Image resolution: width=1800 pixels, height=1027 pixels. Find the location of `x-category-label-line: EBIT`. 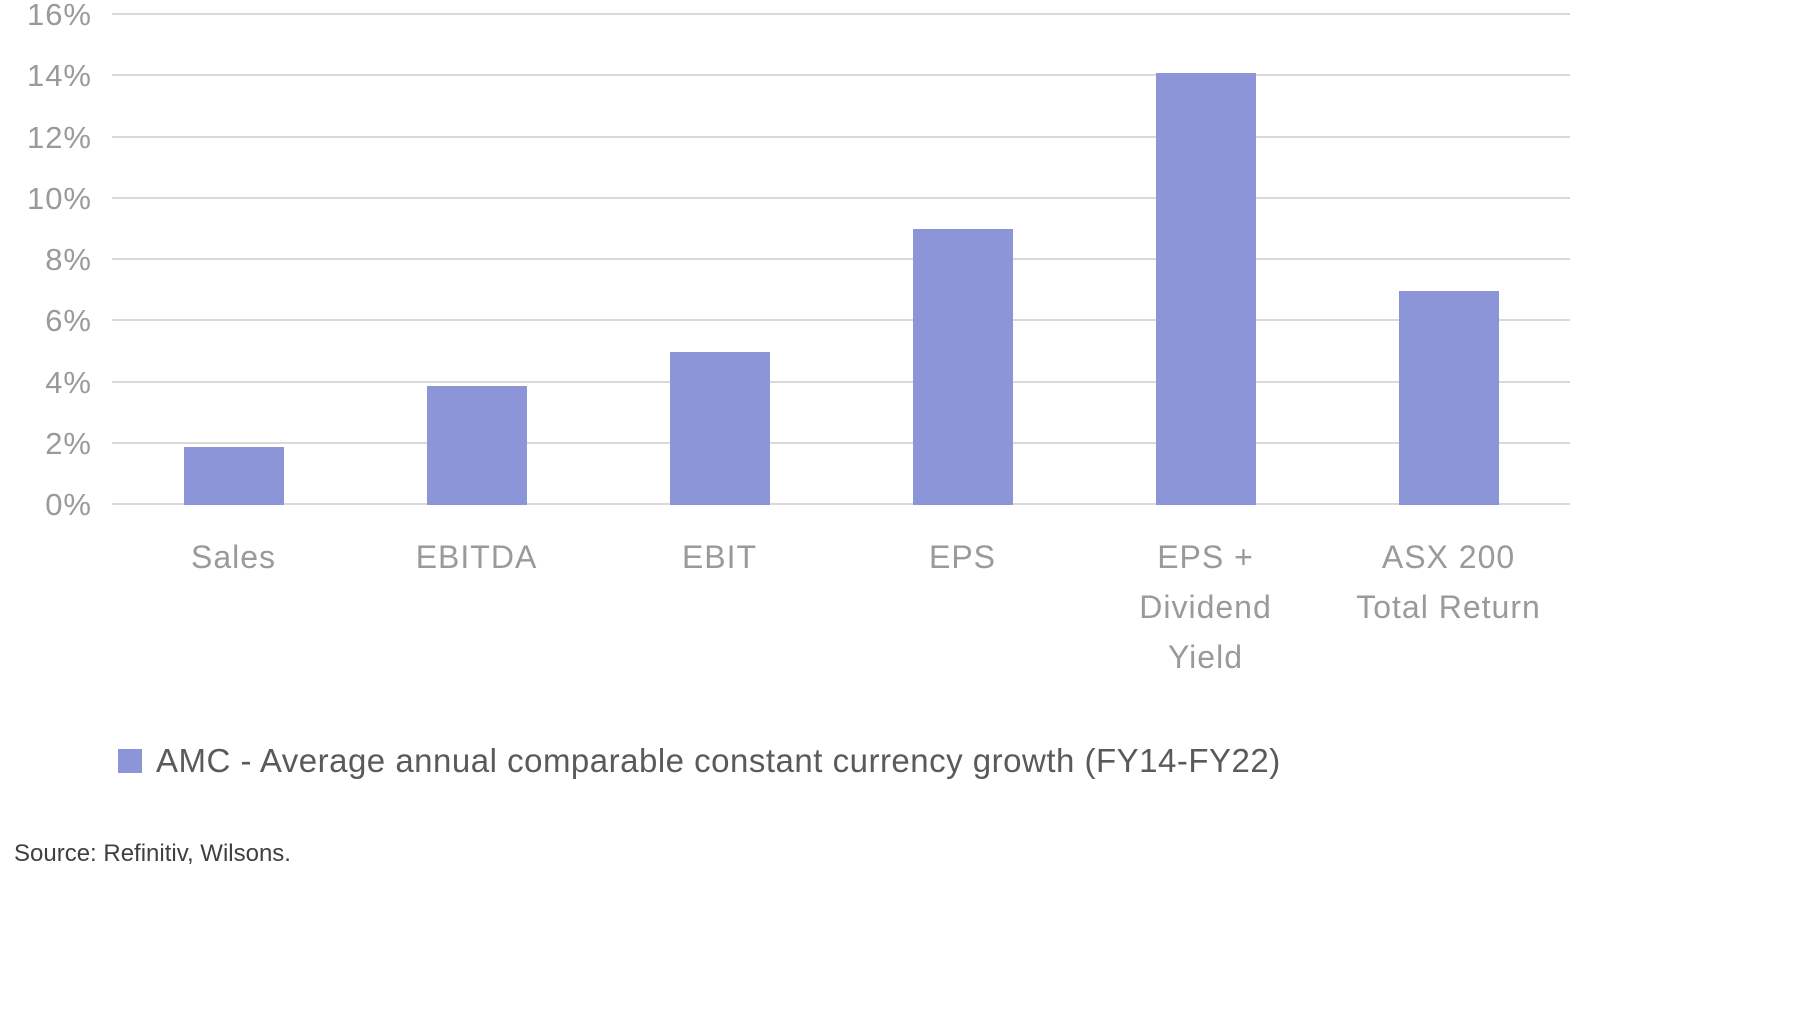

x-category-label-line: EBIT is located at coordinates (719, 557).